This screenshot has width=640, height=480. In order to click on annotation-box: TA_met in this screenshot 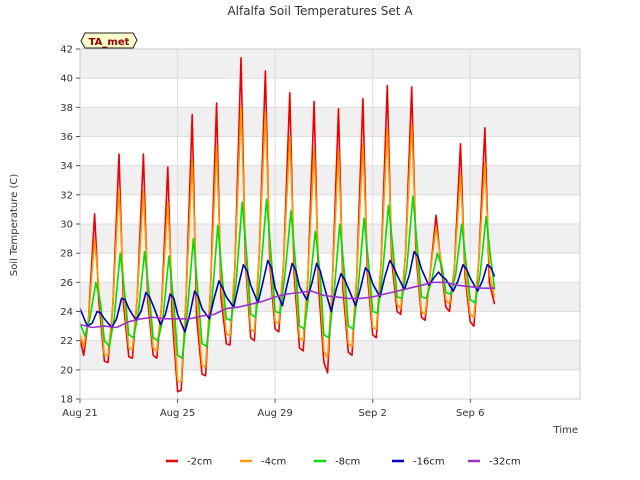, I will do `click(109, 40)`.